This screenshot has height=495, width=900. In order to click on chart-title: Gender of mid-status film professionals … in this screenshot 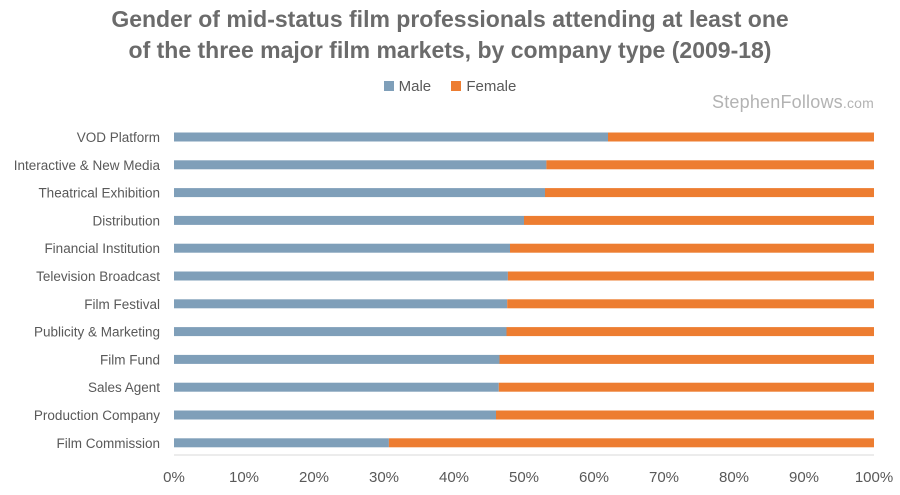, I will do `click(450, 35)`.